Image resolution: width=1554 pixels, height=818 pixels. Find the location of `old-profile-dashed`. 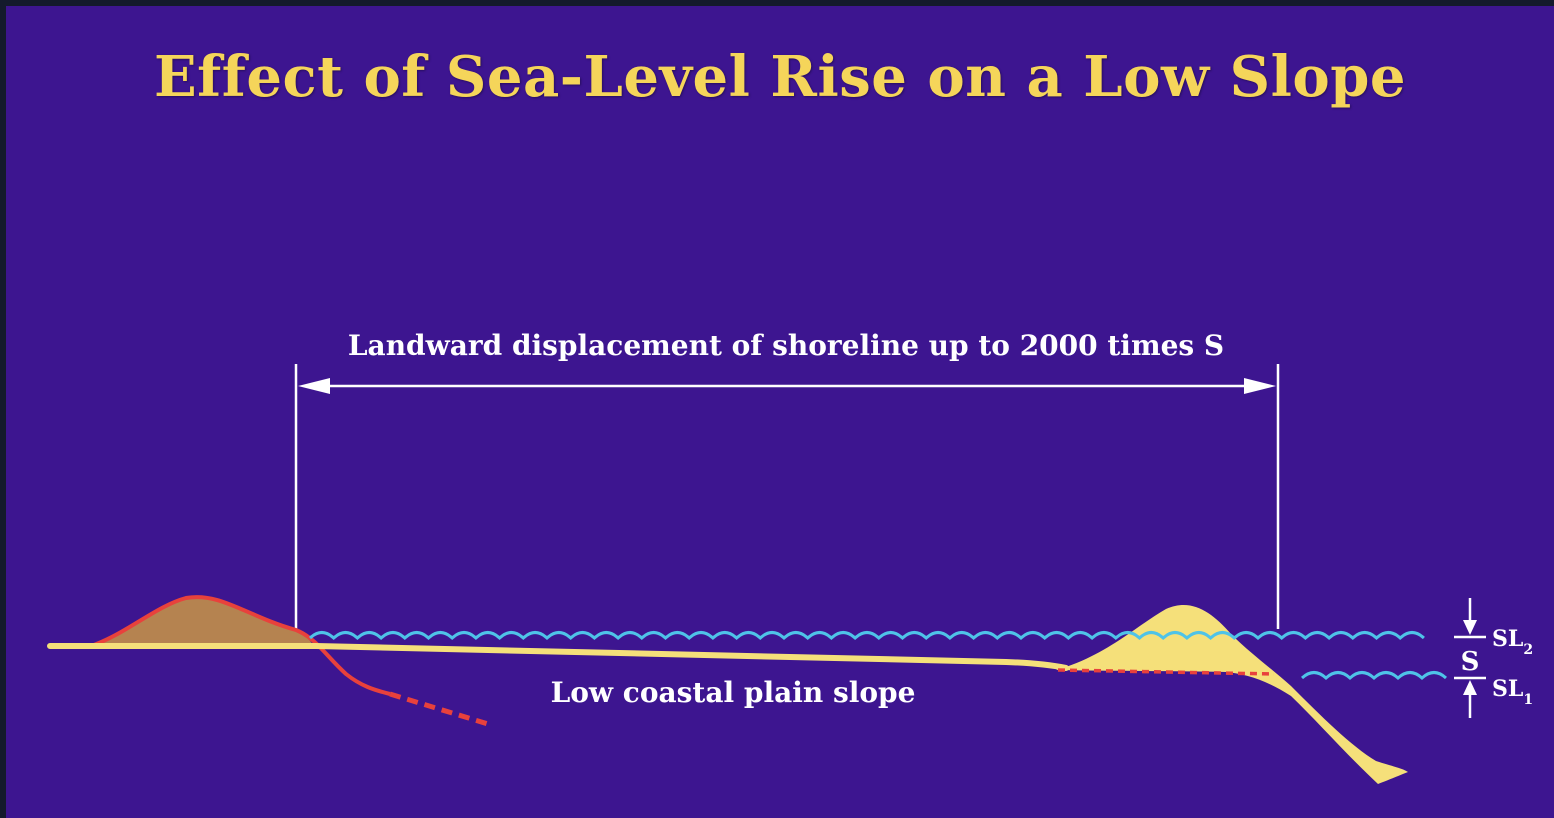

old-profile-dashed is located at coordinates (439, 709).